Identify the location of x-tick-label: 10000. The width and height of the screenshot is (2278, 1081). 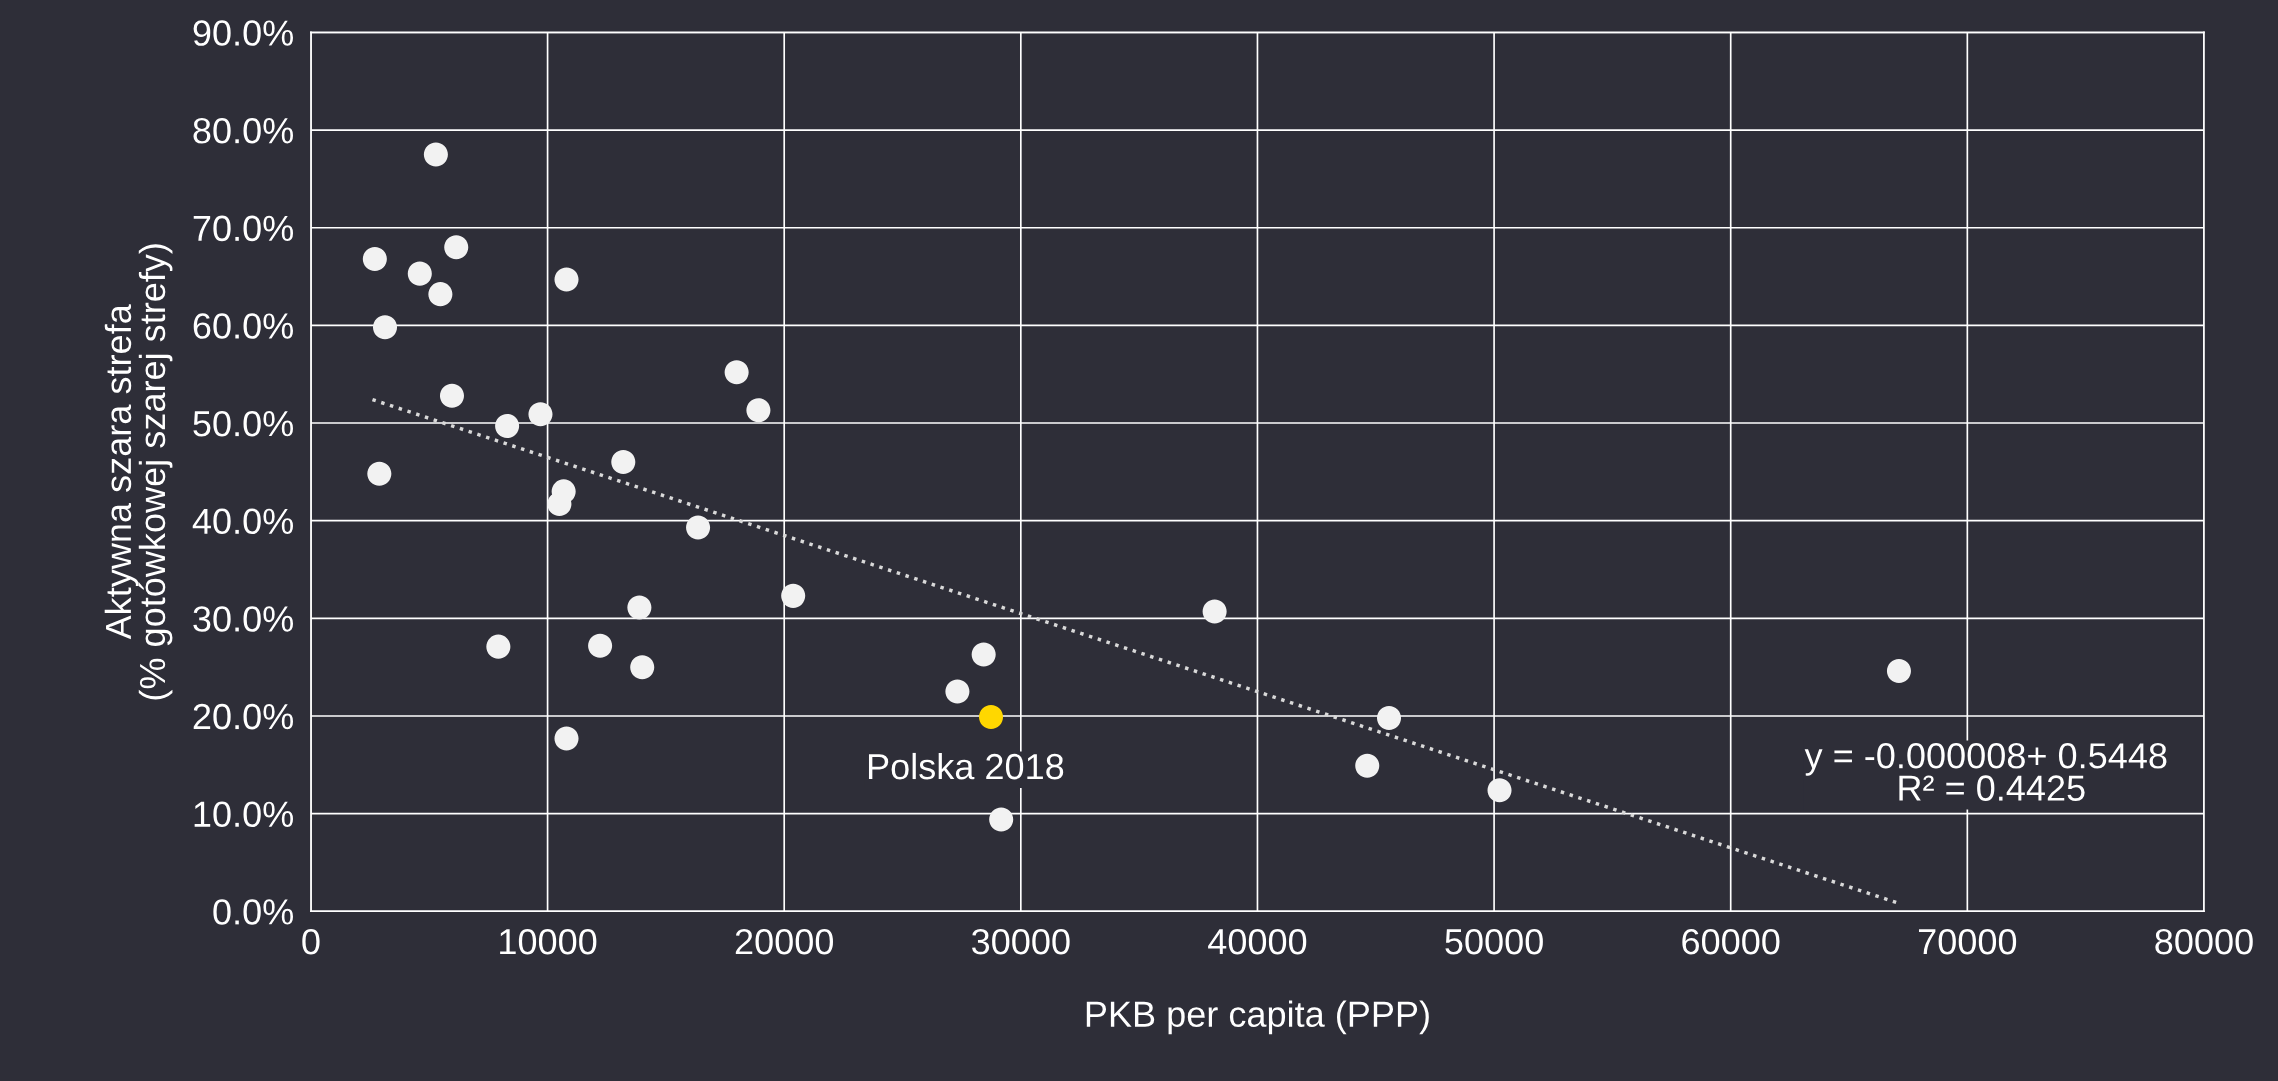
(548, 941).